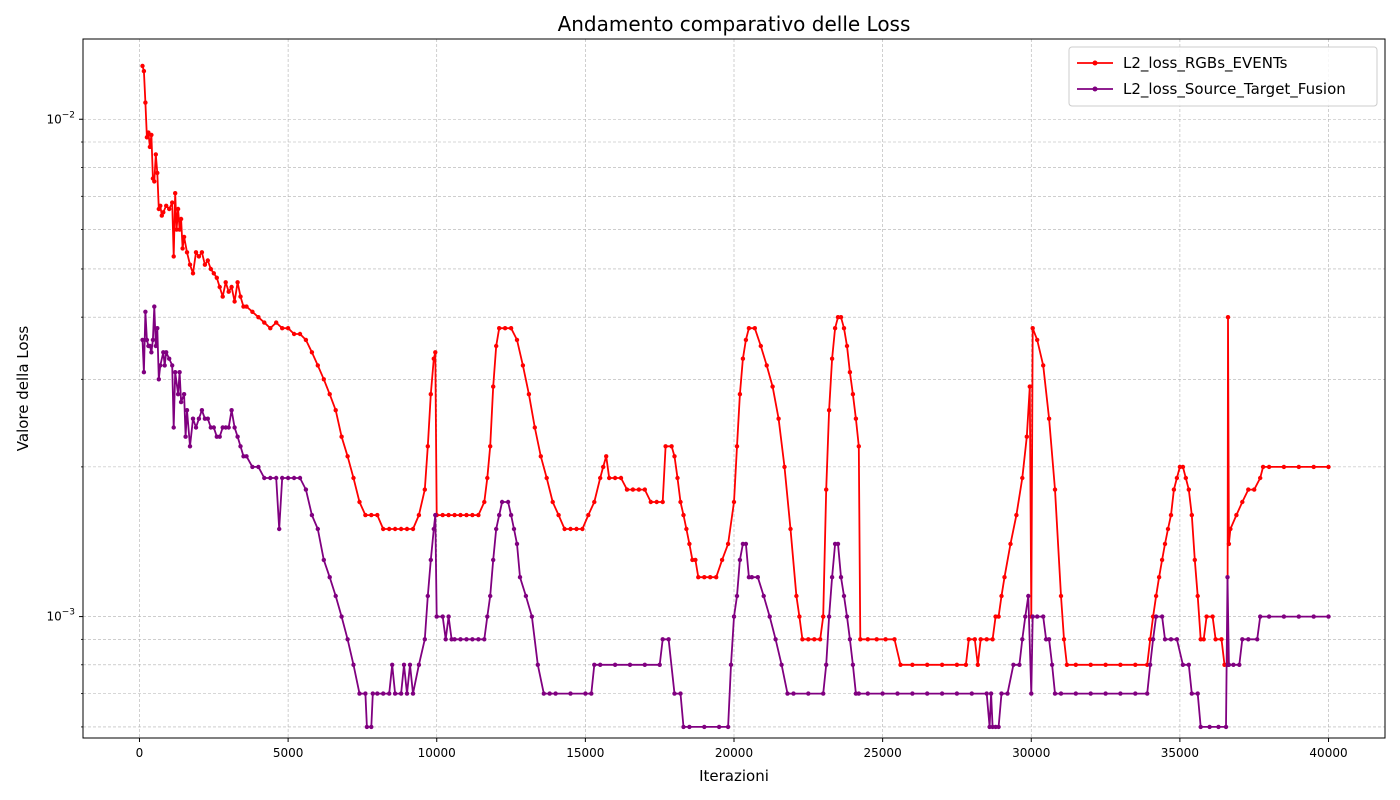 The height and width of the screenshot is (800, 1400). What do you see at coordinates (1031, 753) in the screenshot?
I see `x-tick-label: 30000` at bounding box center [1031, 753].